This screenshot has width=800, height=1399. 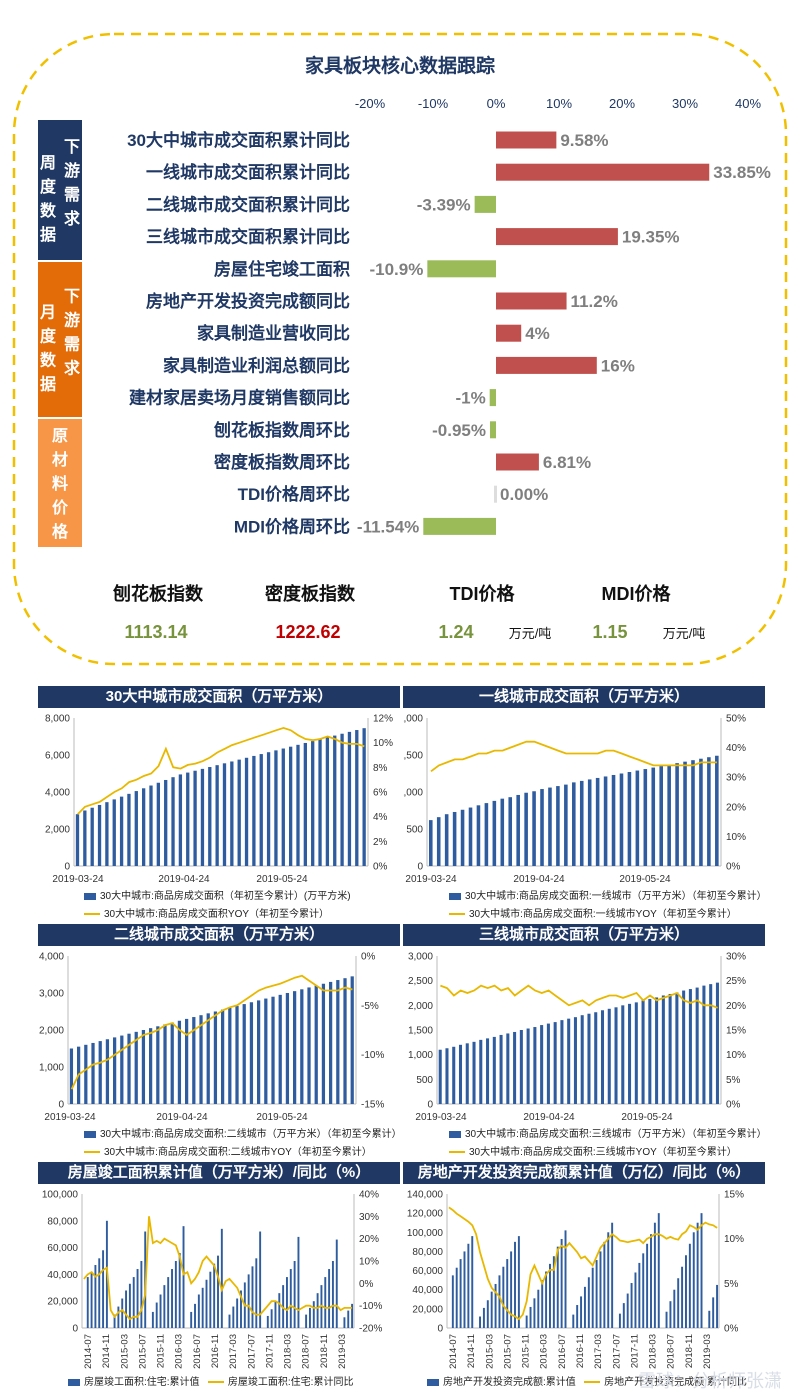 What do you see at coordinates (238, 140) in the screenshot?
I see `category-label: 30大中城市成交面积累计同比` at bounding box center [238, 140].